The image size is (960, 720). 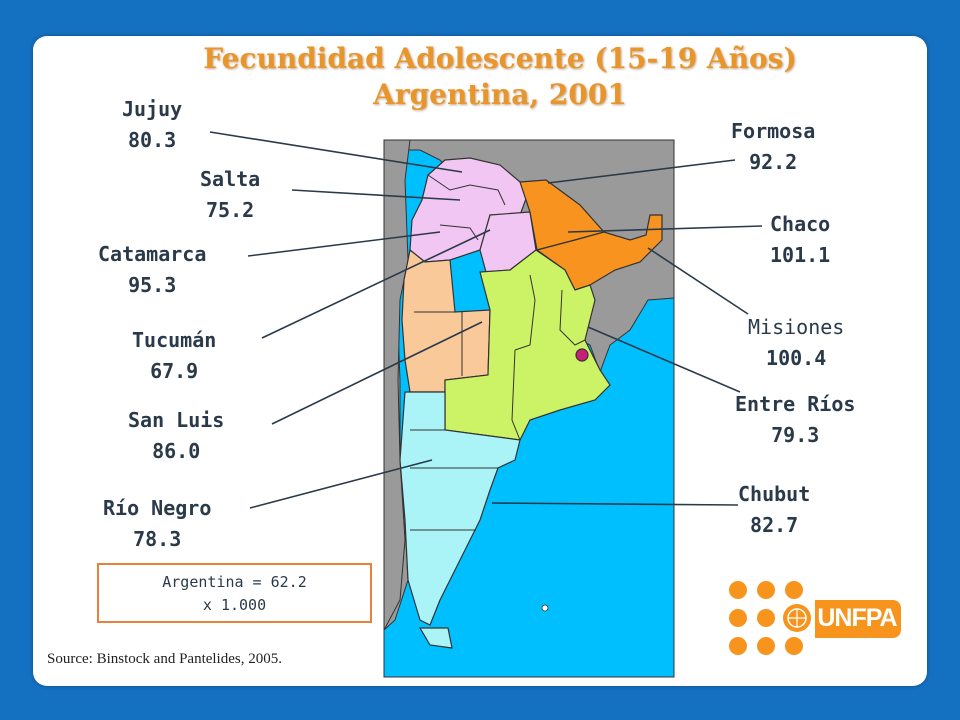 What do you see at coordinates (176, 420) in the screenshot?
I see `label-san-luis-name: San Luis` at bounding box center [176, 420].